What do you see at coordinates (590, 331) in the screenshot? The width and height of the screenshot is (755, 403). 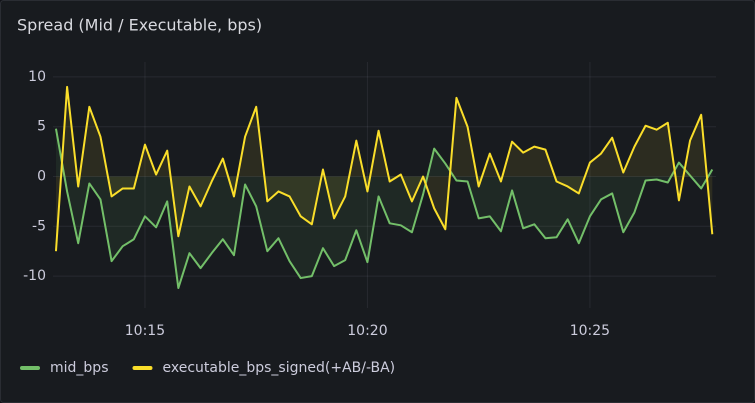 I see `x-tick-label: 10:25` at bounding box center [590, 331].